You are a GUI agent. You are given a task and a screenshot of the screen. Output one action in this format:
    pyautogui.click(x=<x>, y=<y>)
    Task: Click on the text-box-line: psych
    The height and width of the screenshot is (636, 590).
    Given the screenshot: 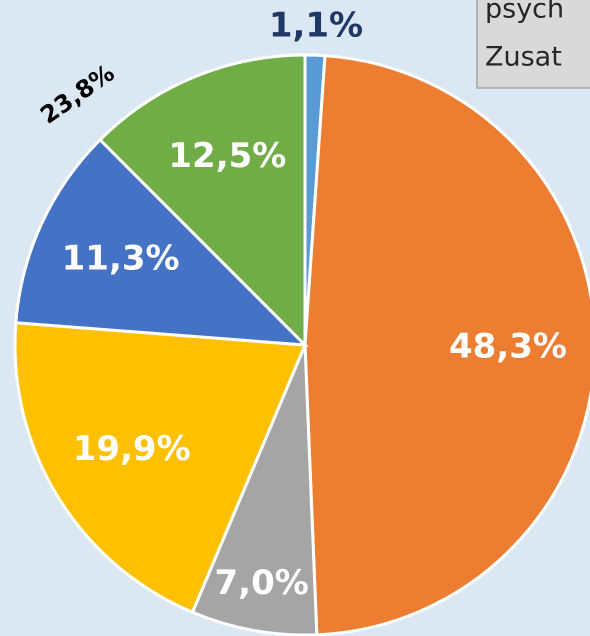 What is the action you would take?
    pyautogui.click(x=524, y=12)
    